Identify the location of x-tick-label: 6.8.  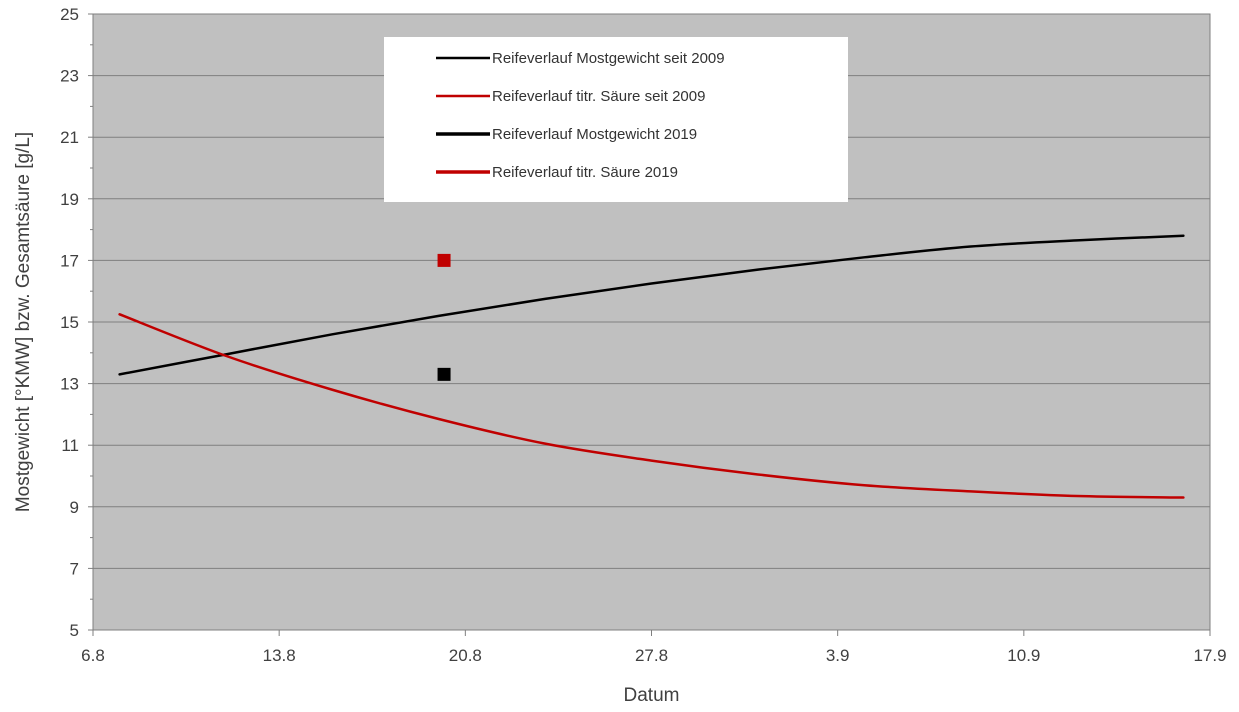
(93, 655).